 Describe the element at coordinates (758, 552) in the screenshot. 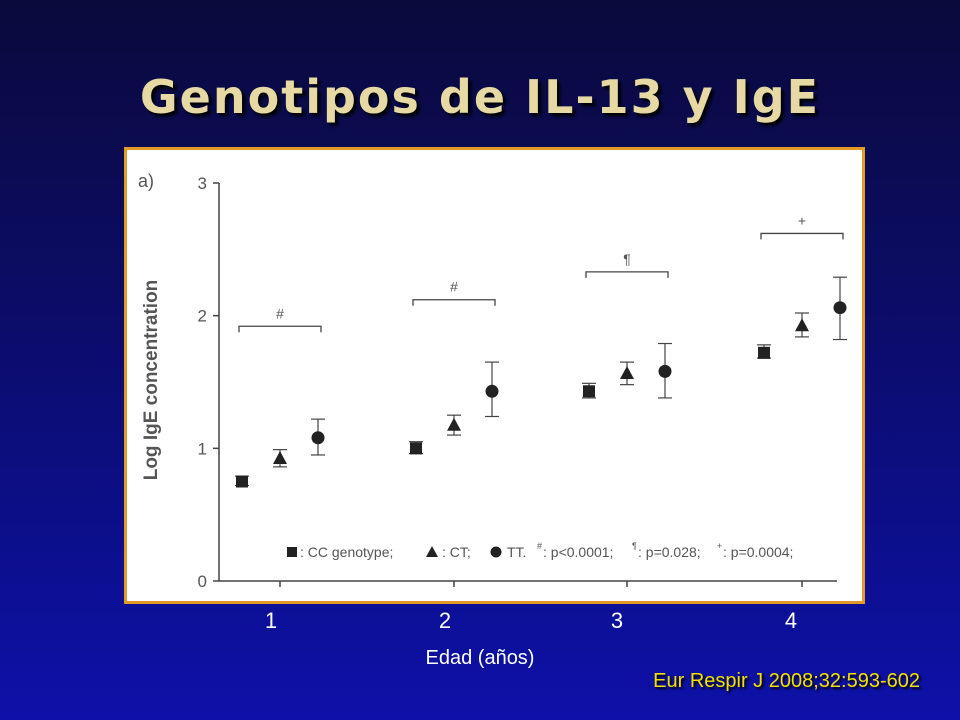

I see `legend-plus-label: : p=0.0004;` at that location.